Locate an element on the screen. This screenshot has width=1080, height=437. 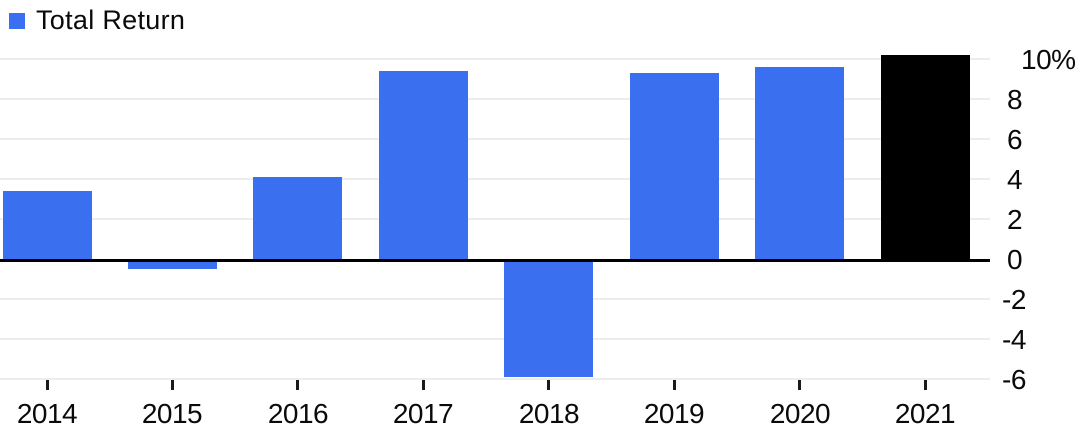
y-axis-label-6: 6 is located at coordinates (1015, 139).